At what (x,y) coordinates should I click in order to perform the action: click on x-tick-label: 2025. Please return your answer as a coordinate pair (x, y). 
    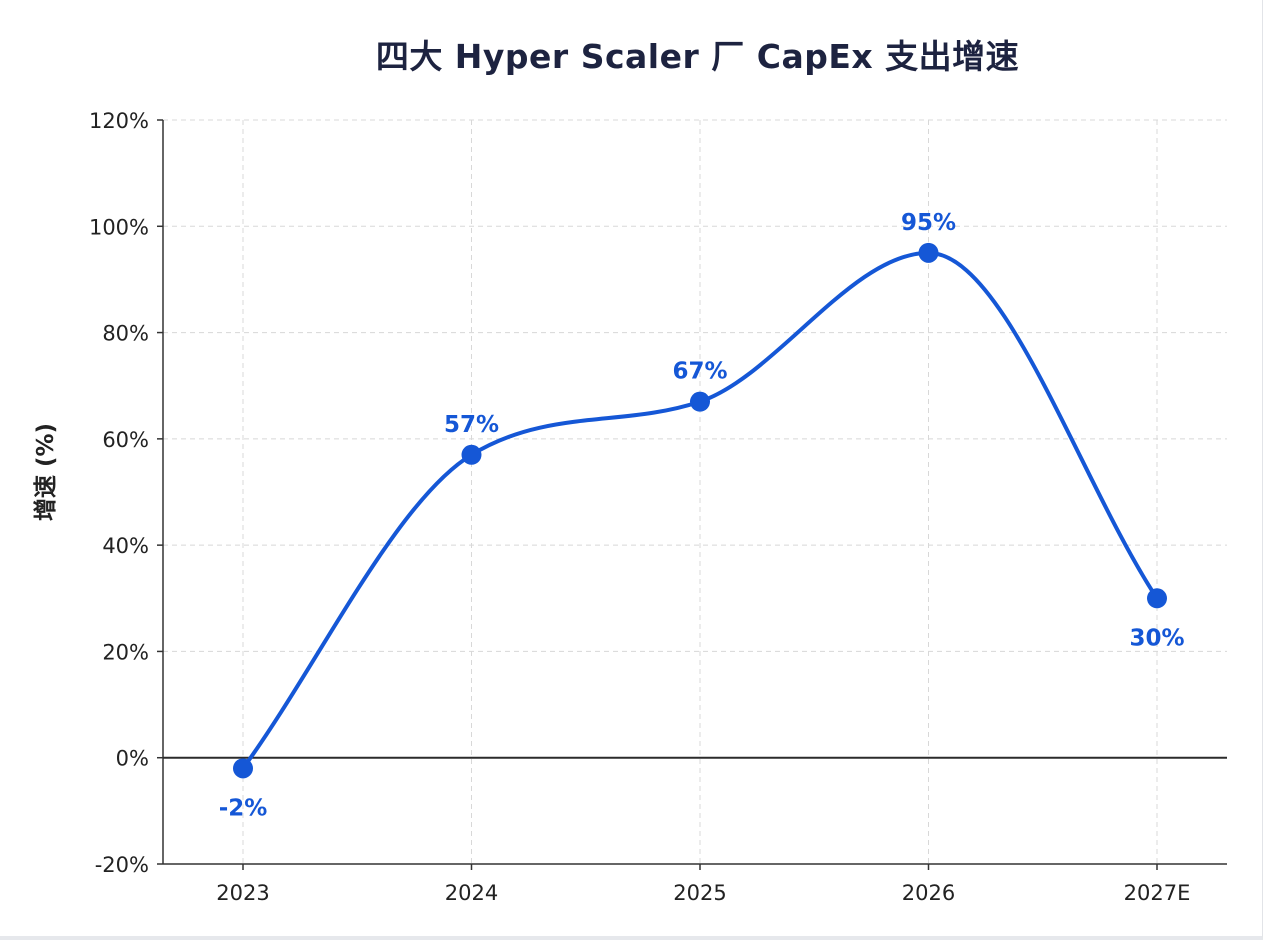
    Looking at the image, I should click on (699, 893).